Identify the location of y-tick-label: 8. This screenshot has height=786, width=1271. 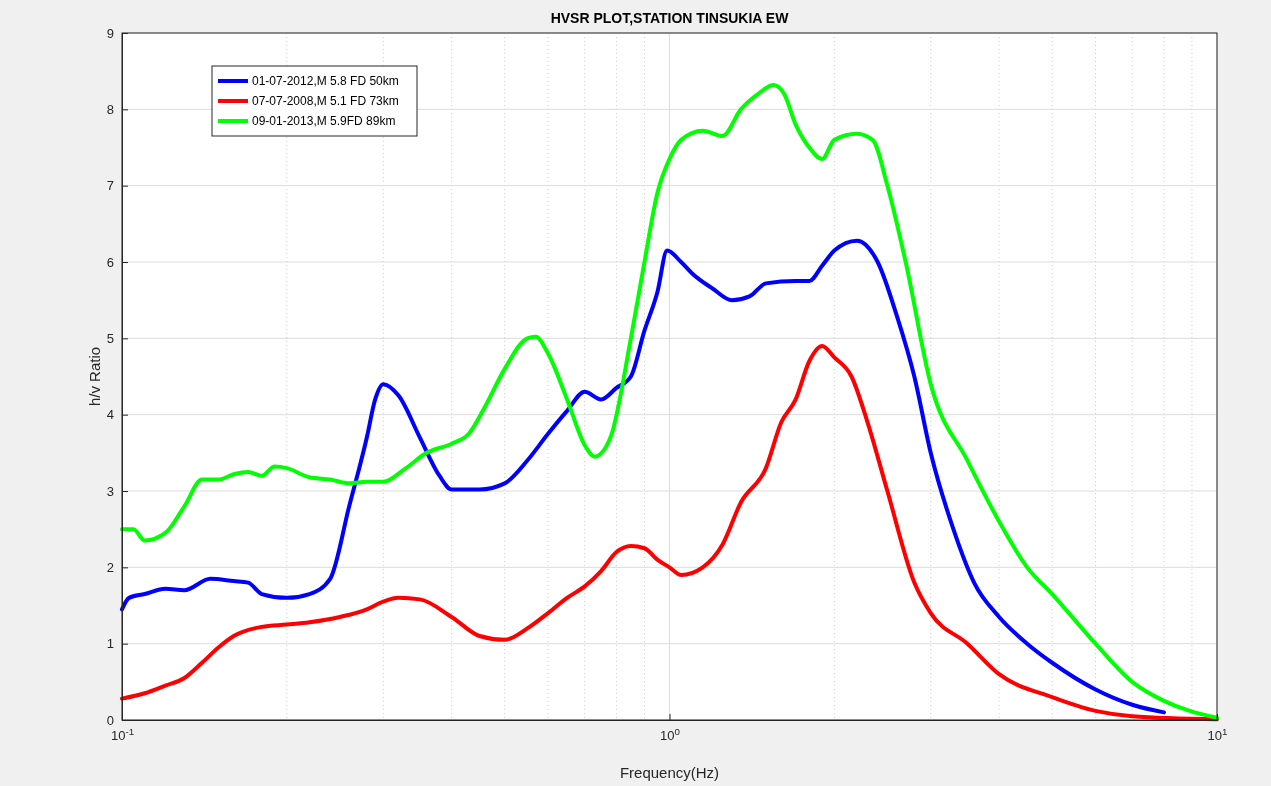
(110, 109).